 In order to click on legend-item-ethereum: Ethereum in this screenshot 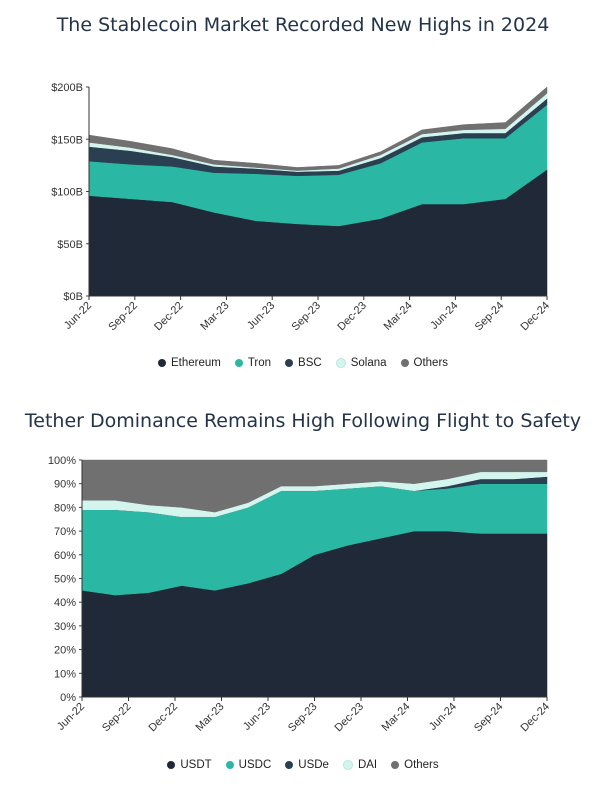, I will do `click(189, 363)`.